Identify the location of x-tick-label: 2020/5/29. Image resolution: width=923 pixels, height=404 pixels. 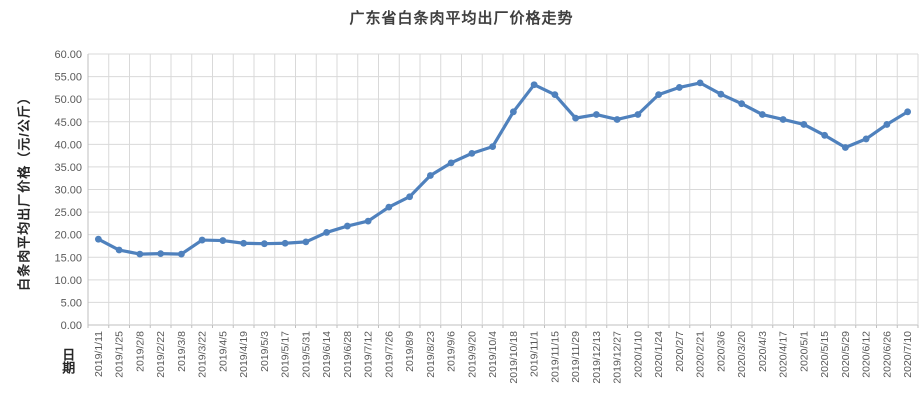
(846, 354).